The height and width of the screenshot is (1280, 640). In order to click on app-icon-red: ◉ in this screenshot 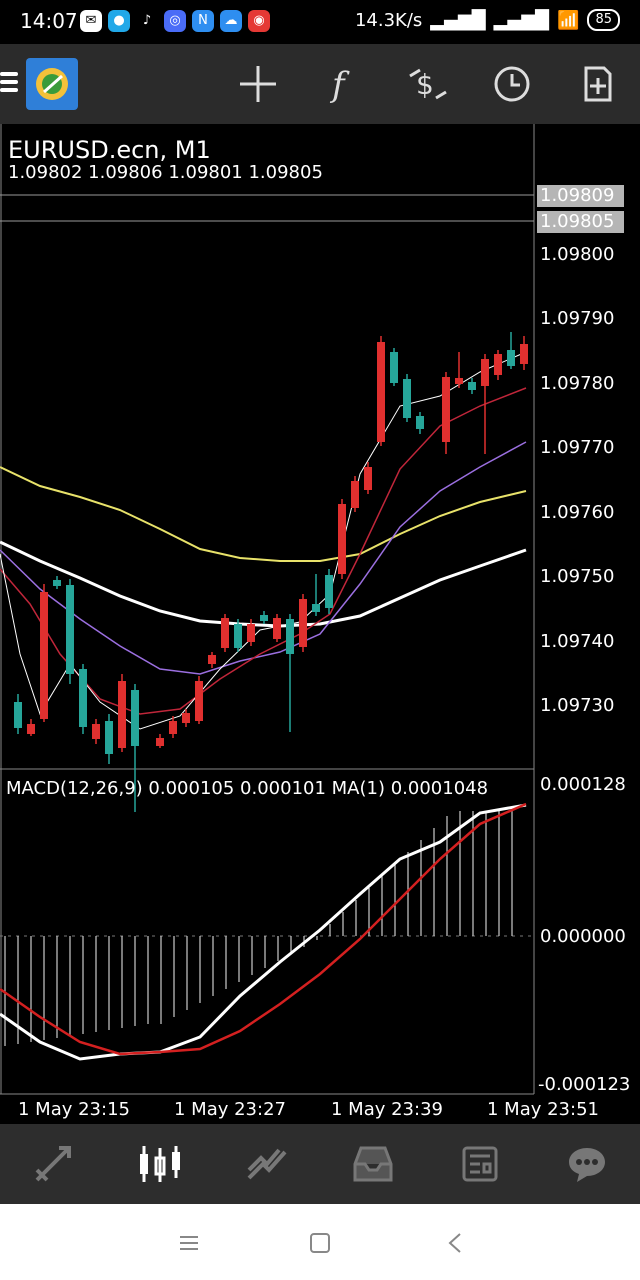, I will do `click(259, 21)`.